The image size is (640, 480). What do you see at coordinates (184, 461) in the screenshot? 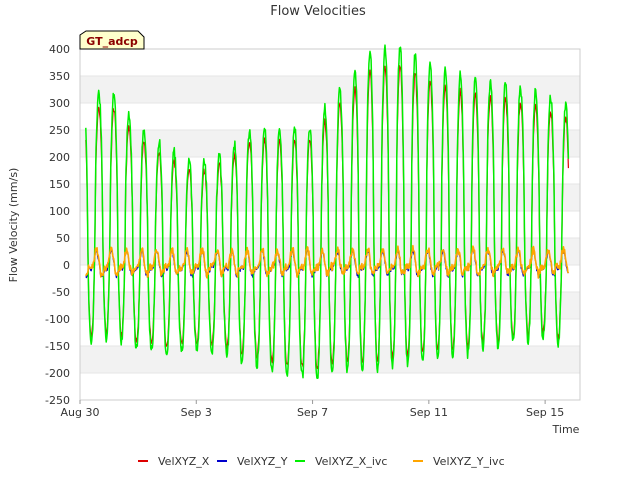
I see `legend-label: VelXYZ_X` at bounding box center [184, 461].